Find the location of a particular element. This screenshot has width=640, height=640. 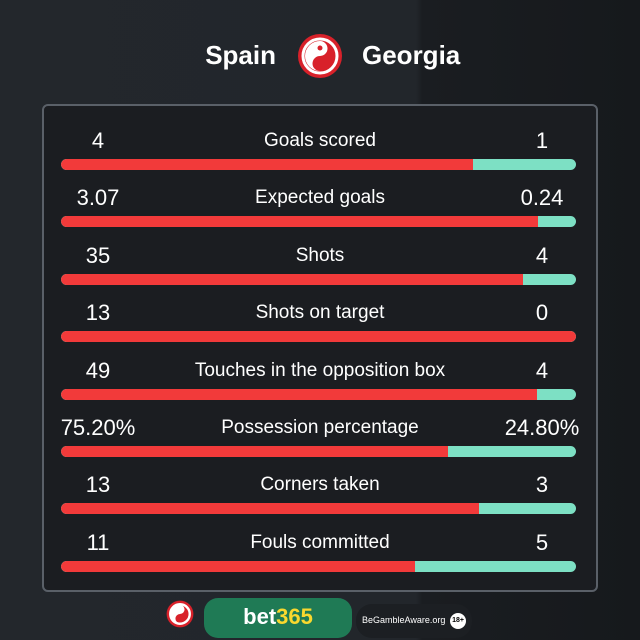

stat-row: 3.07 Expected goals 0.24 is located at coordinates (320, 199).